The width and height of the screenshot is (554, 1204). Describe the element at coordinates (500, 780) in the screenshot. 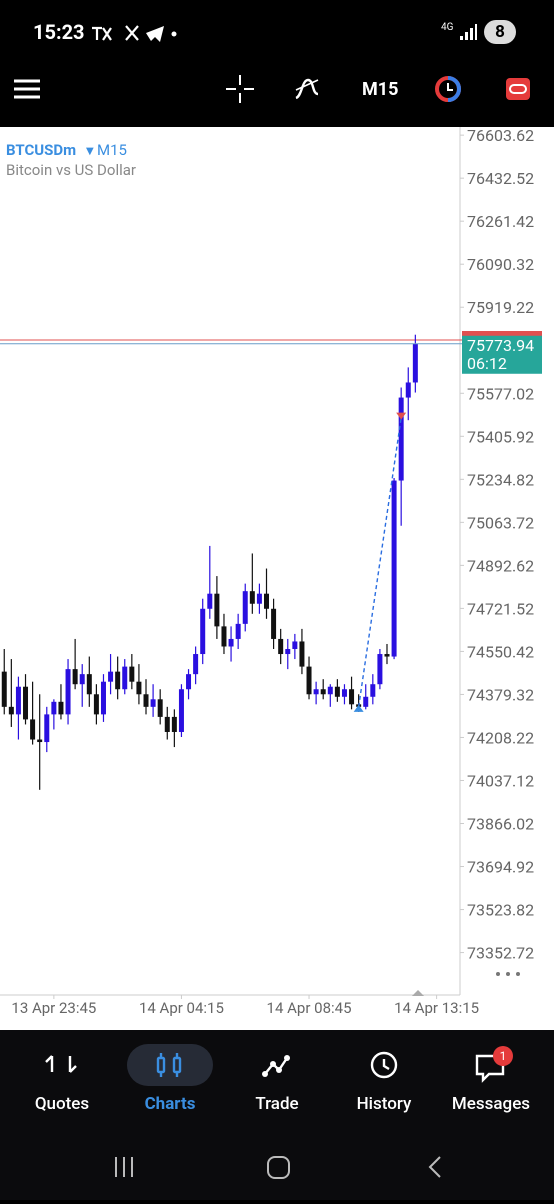

I see `y-tick-label: 74037.12` at that location.